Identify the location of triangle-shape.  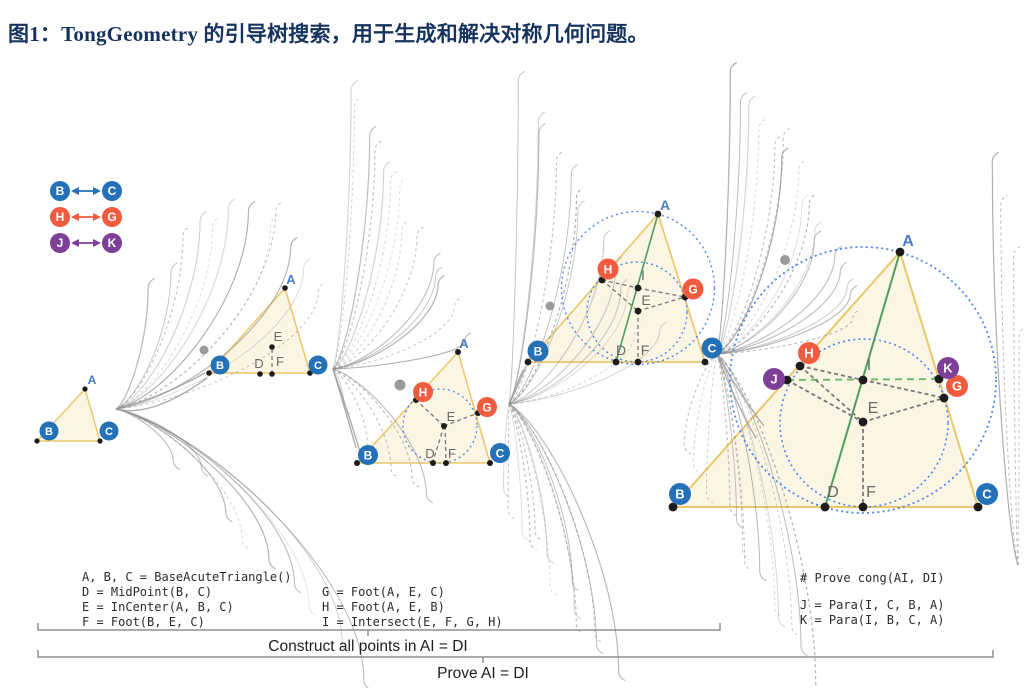
(423, 407).